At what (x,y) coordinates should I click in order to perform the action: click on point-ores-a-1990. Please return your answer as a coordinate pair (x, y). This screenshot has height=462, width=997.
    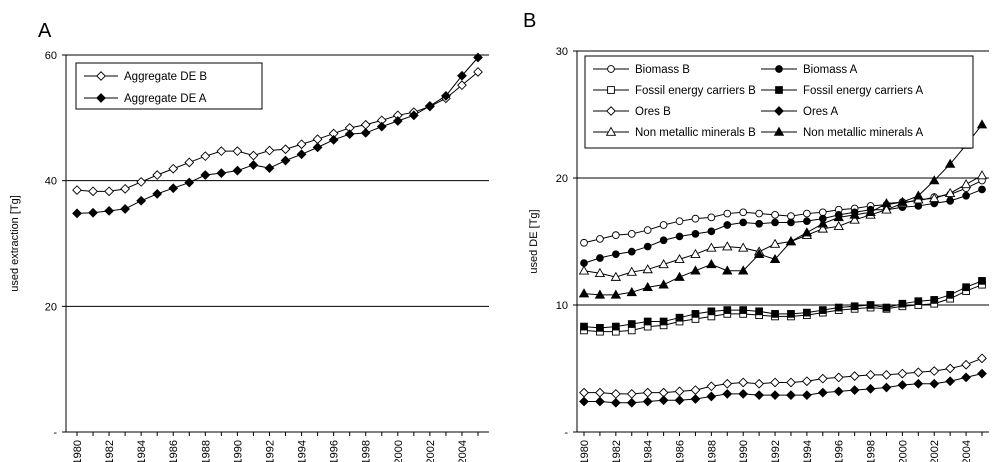
    Looking at the image, I should click on (743, 394).